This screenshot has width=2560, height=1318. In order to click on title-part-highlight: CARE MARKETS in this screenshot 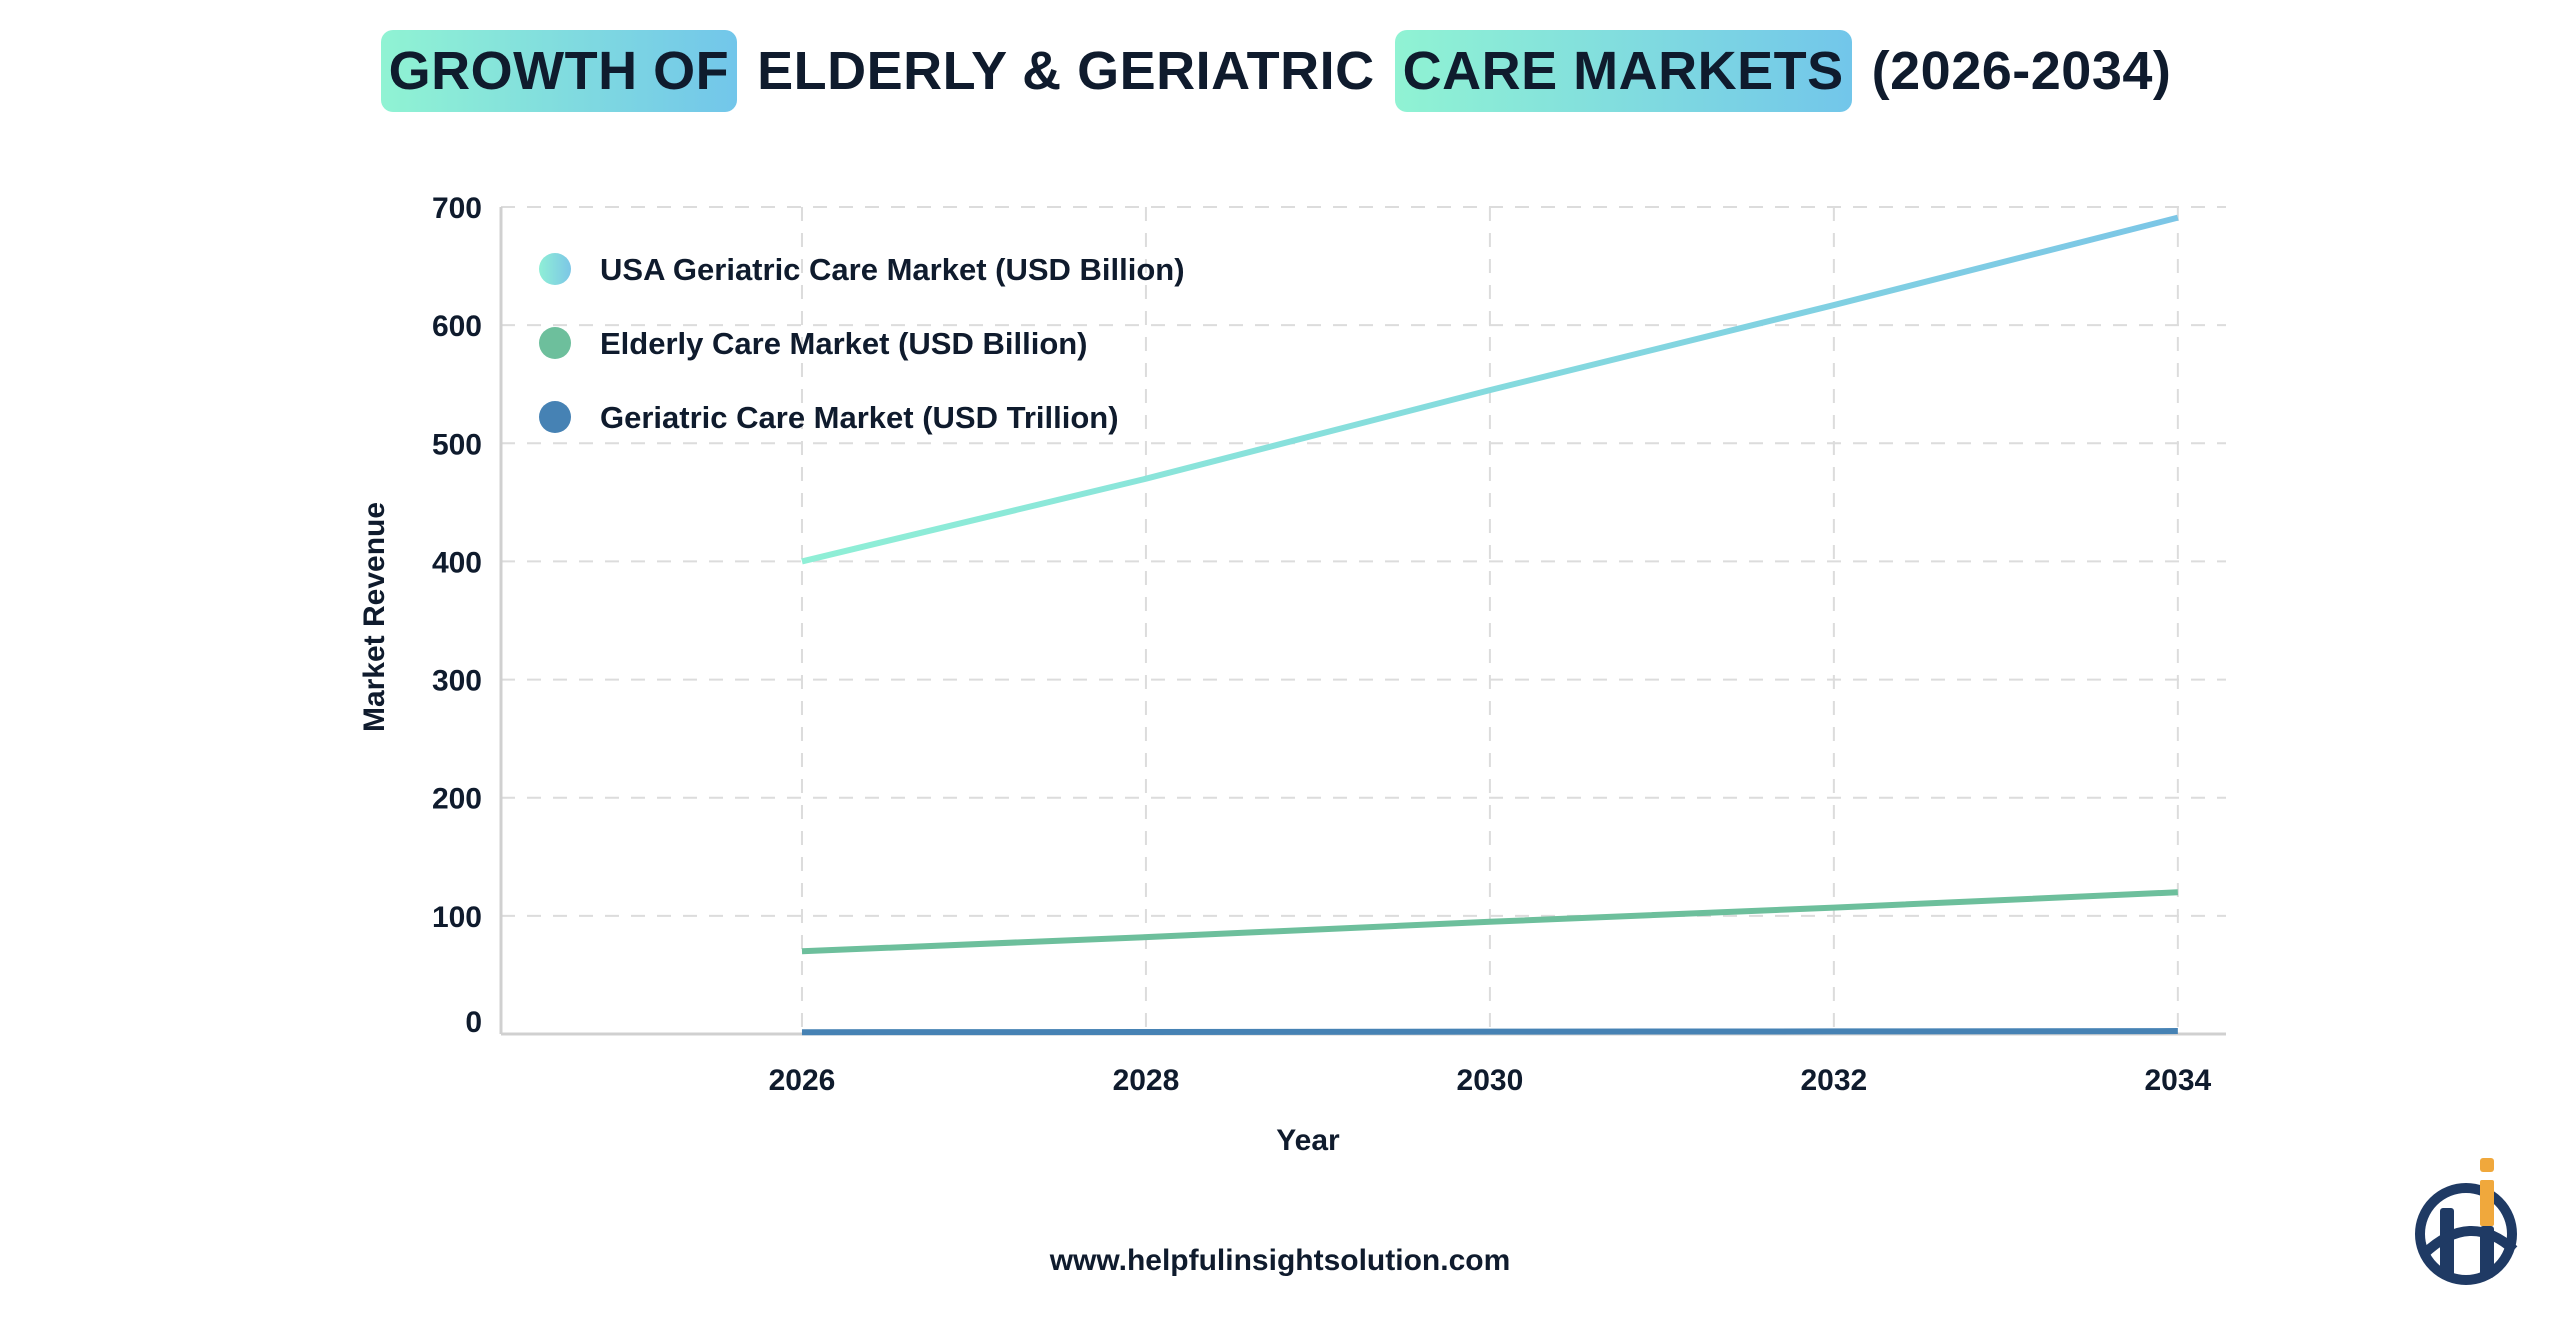, I will do `click(1623, 71)`.